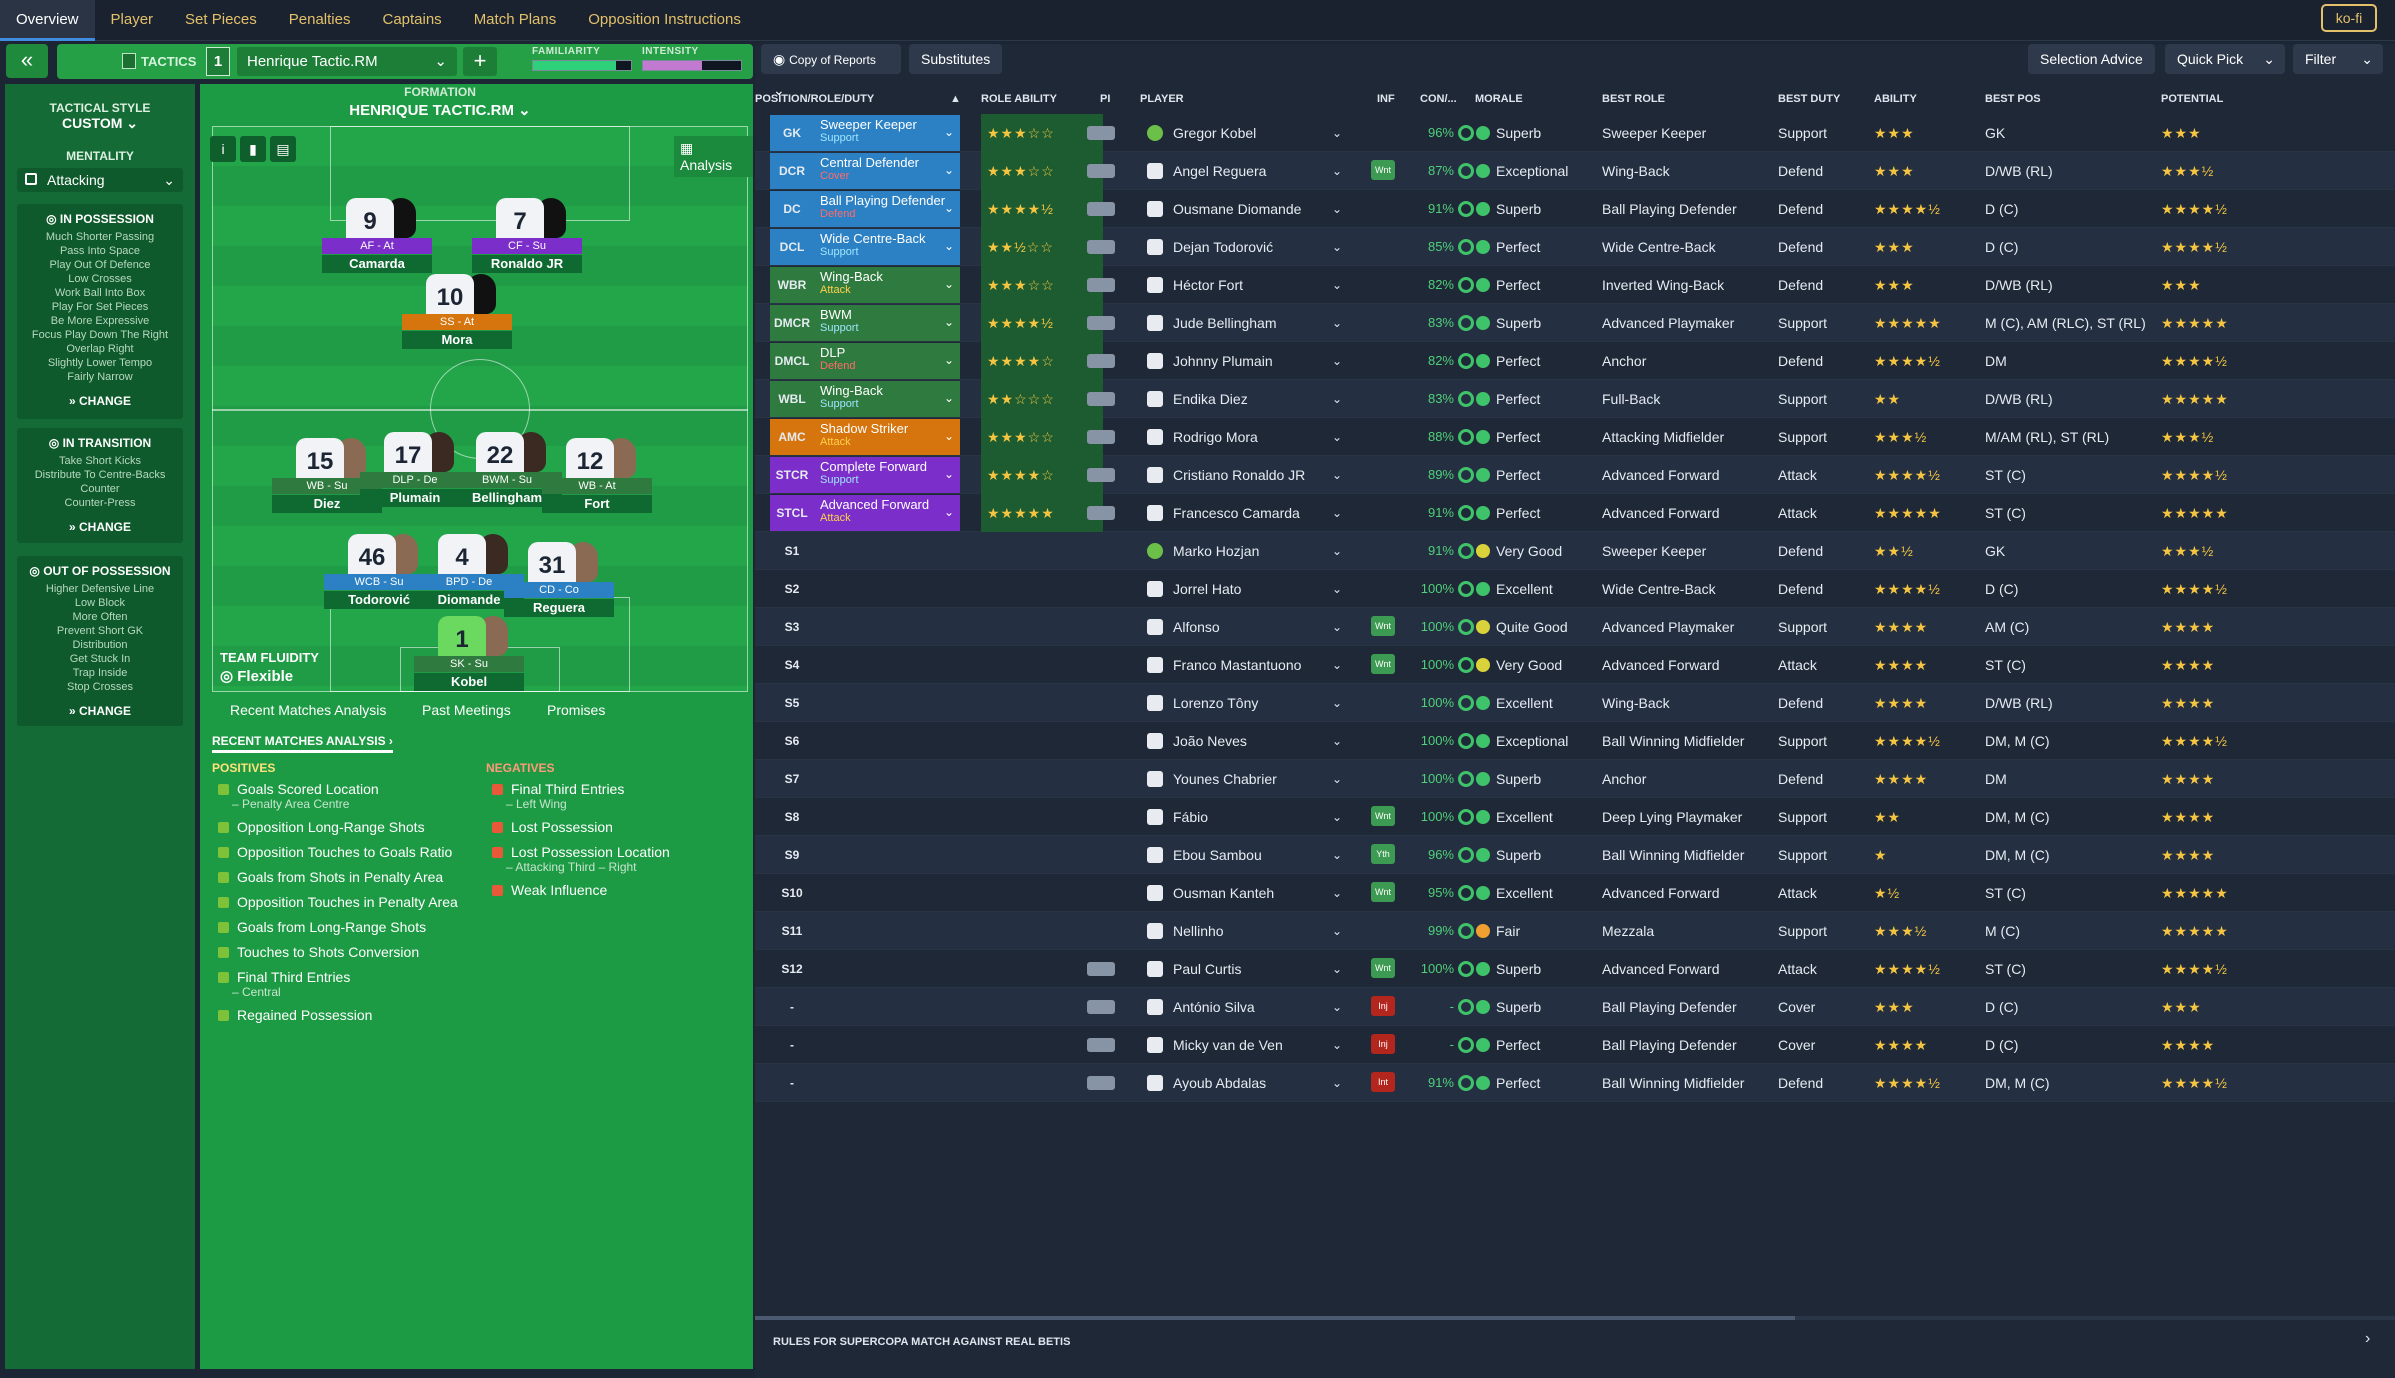 This screenshot has height=1378, width=2395. I want to click on role-duty-selector: Wing-Back Support ⌄, so click(887, 399).